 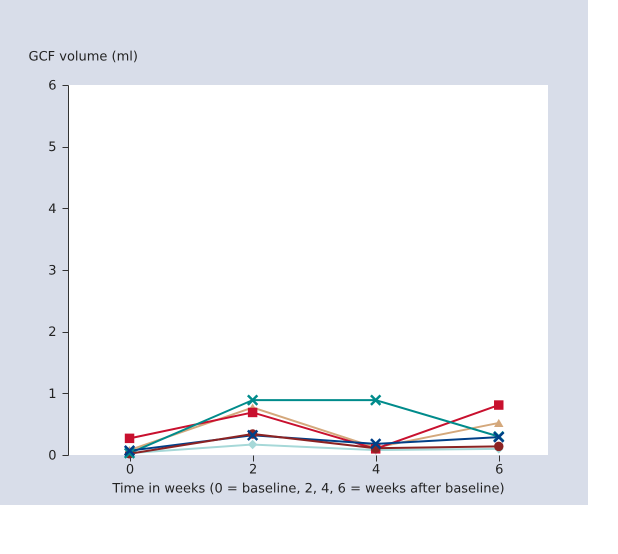 What do you see at coordinates (52, 271) in the screenshot?
I see `y-tick-label: 3` at bounding box center [52, 271].